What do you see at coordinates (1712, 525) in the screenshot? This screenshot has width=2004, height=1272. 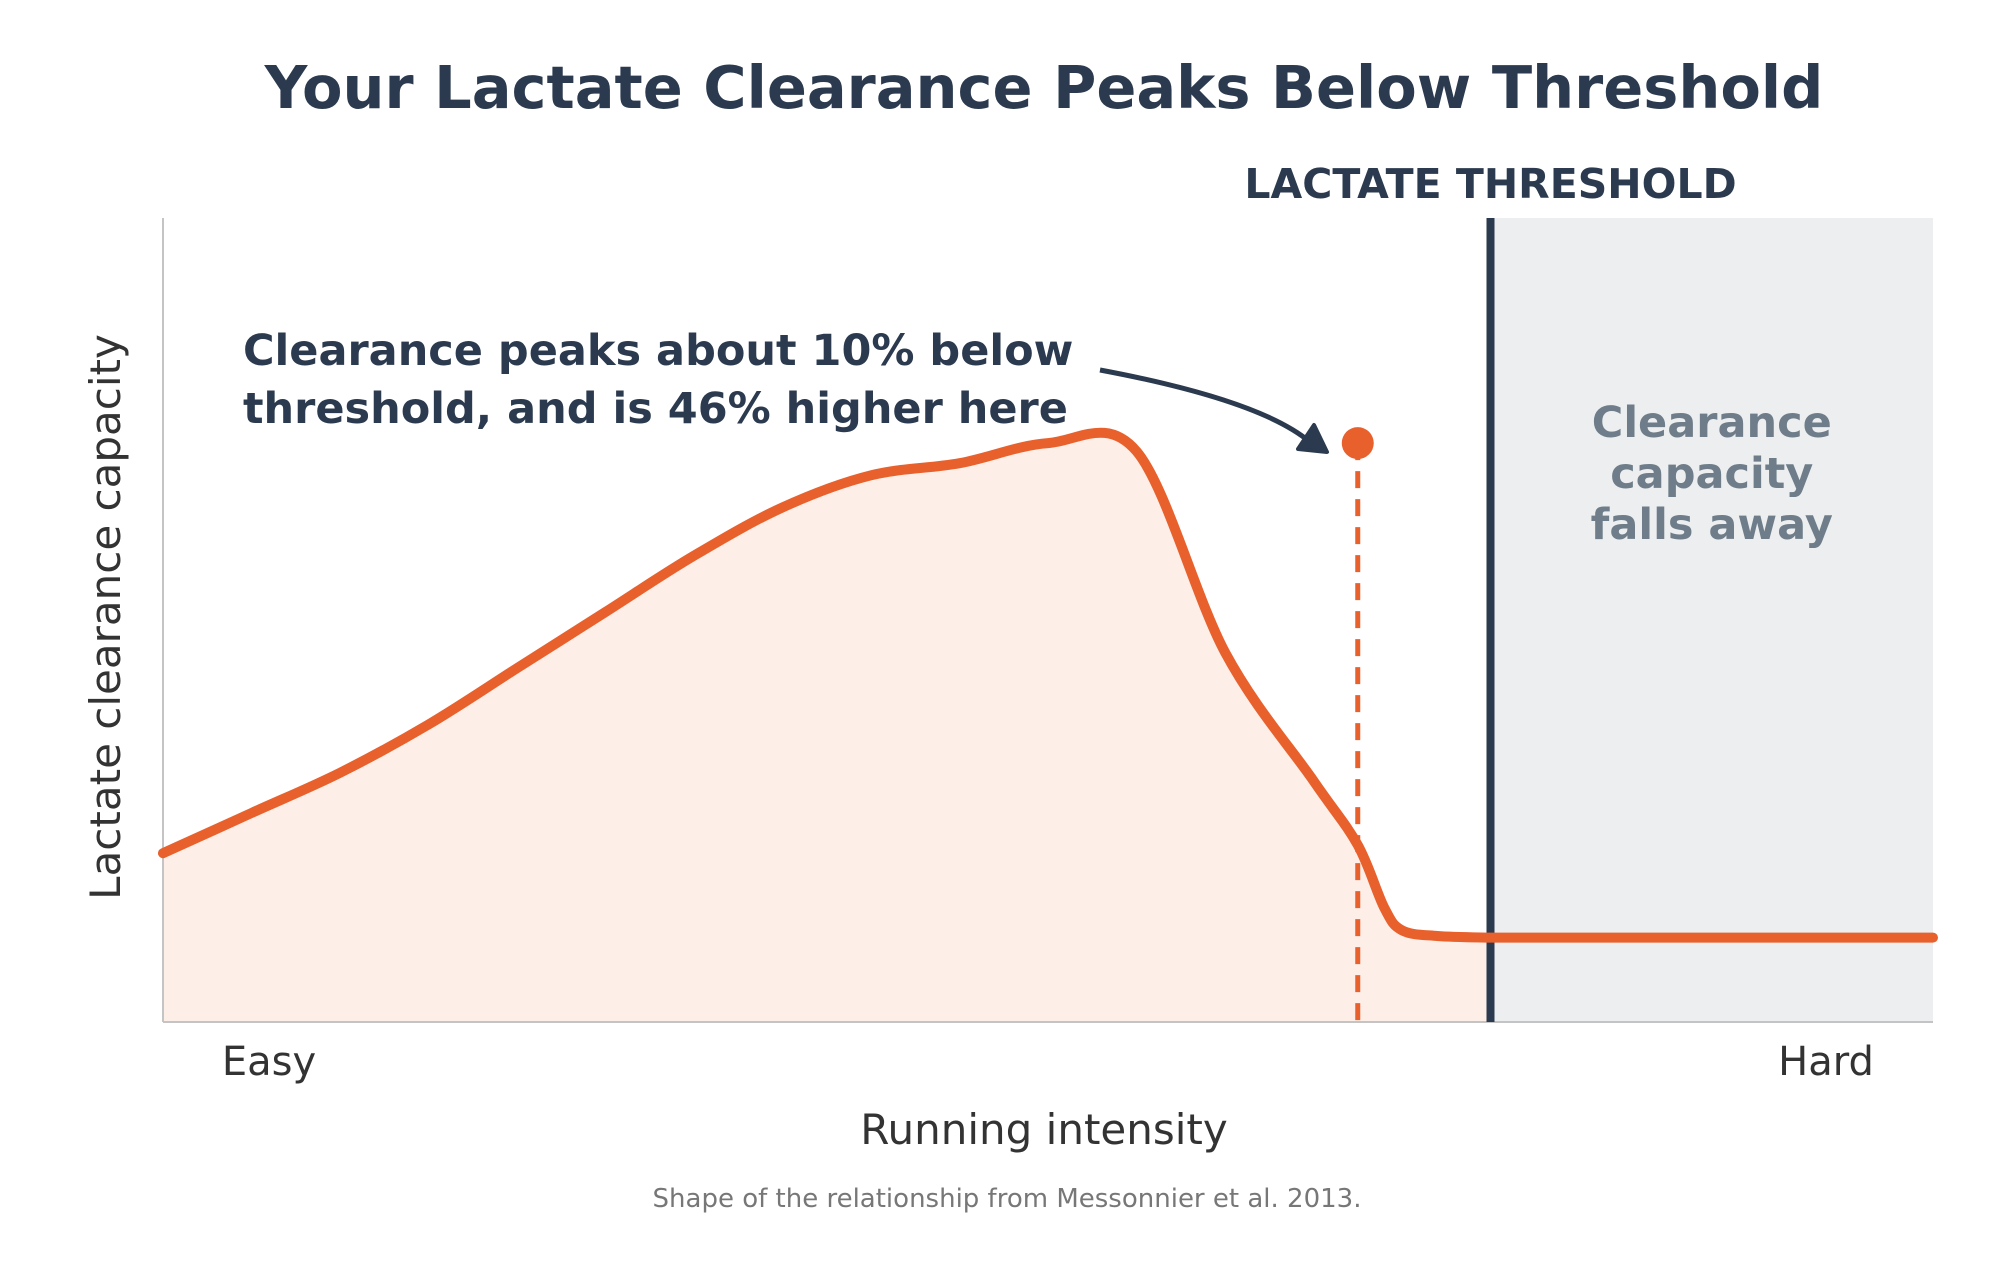 I see `zone-label-line-3: falls away` at bounding box center [1712, 525].